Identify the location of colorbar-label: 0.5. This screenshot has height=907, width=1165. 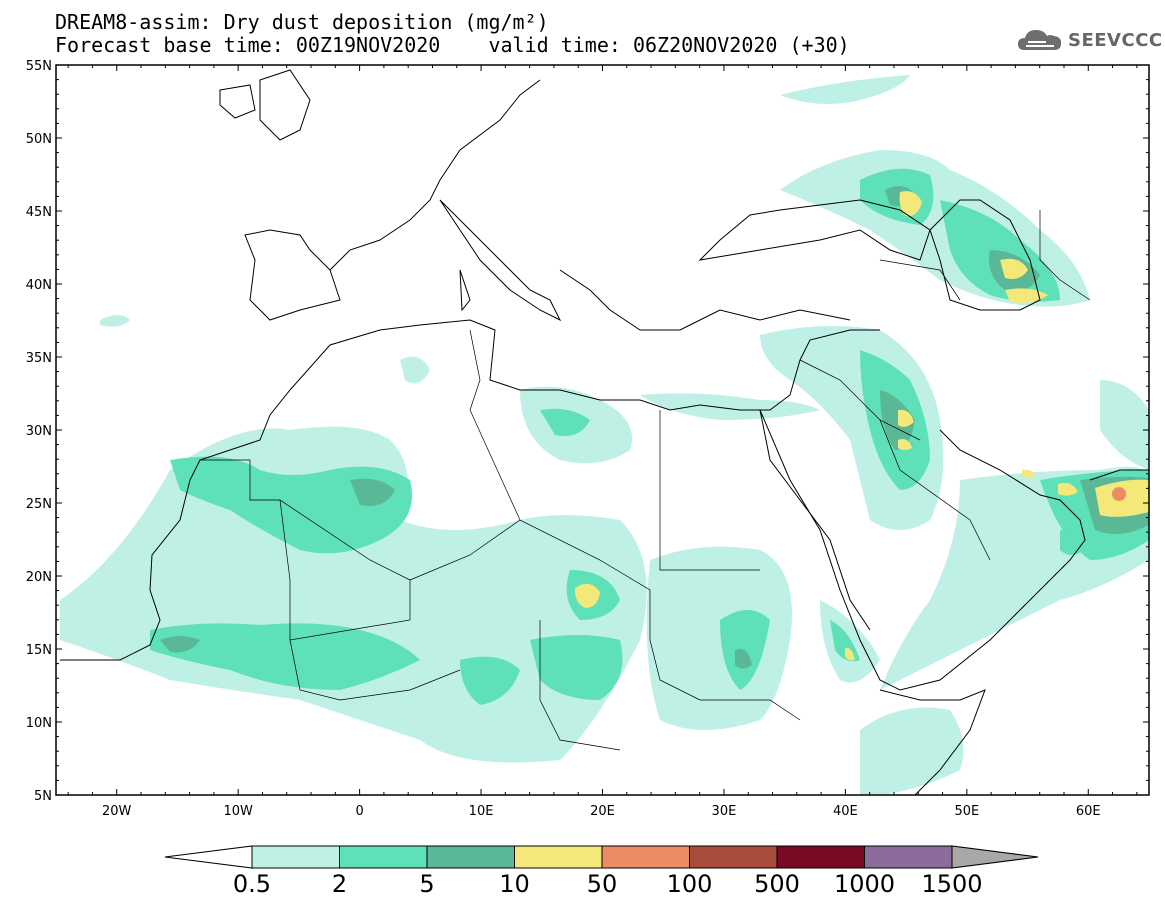
(252, 884).